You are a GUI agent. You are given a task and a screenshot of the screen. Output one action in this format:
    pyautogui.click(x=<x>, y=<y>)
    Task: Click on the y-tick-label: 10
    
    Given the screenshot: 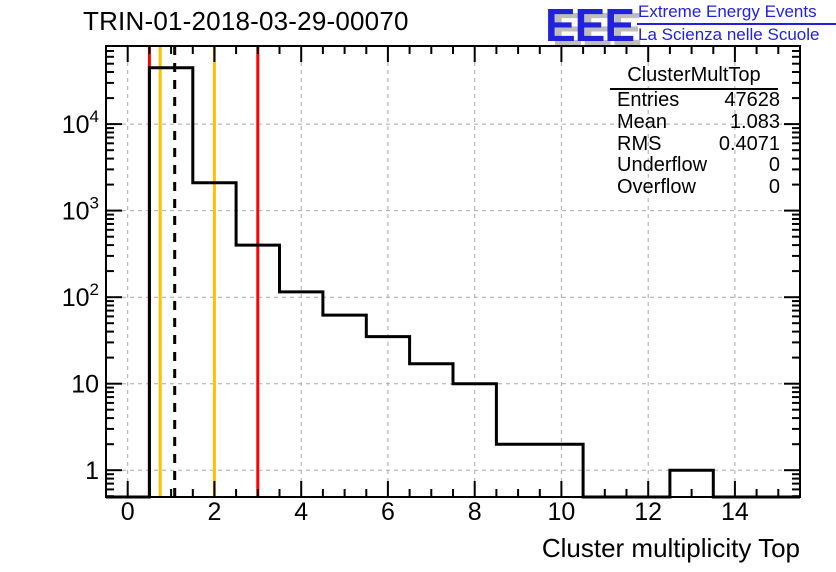 What is the action you would take?
    pyautogui.click(x=85, y=385)
    